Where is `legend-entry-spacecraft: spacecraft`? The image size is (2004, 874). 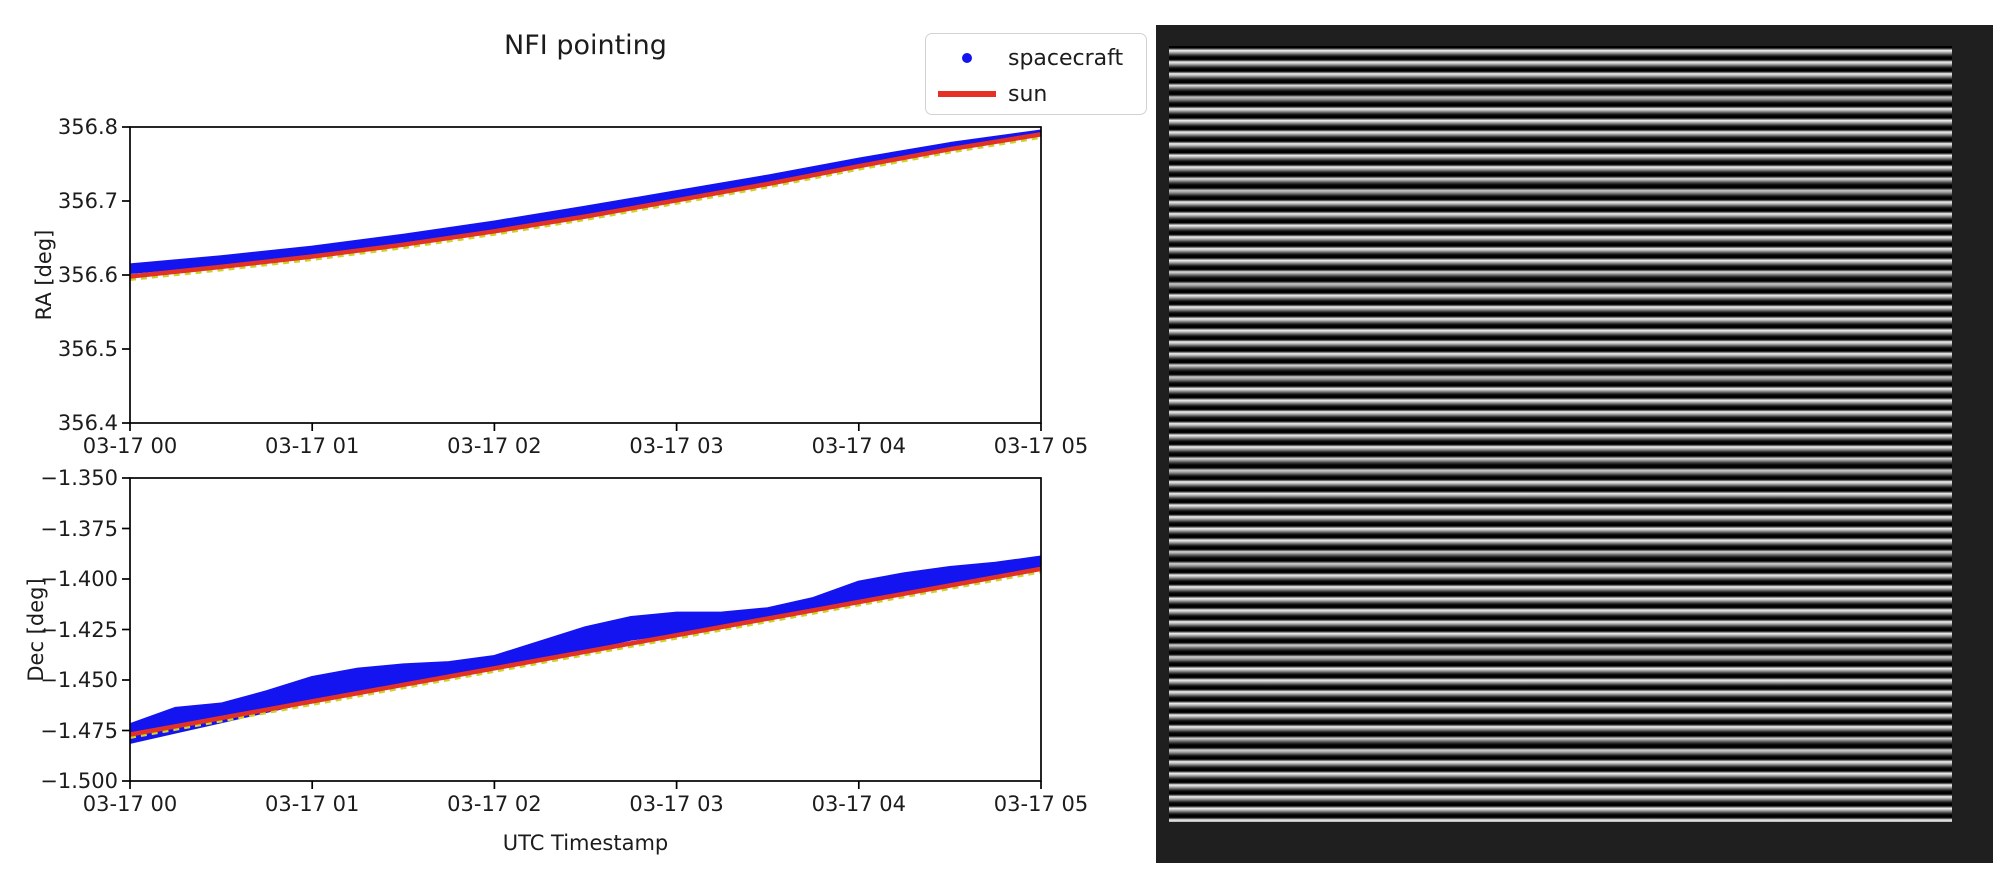
legend-entry-spacecraft: spacecraft is located at coordinates (1036, 58).